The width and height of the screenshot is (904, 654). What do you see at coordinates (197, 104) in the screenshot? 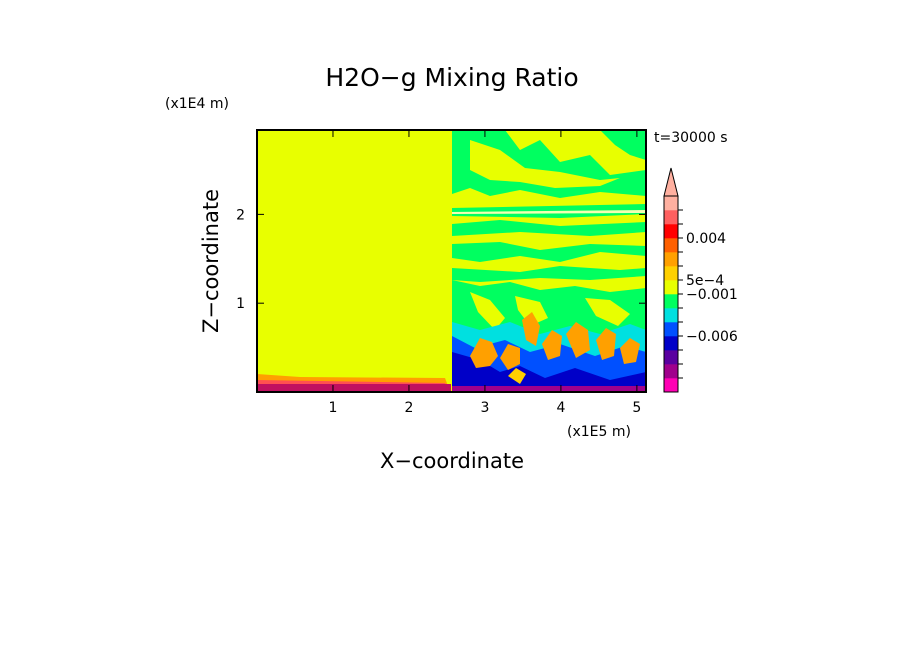
I see `y-axis-unit: (x1E4 m)` at bounding box center [197, 104].